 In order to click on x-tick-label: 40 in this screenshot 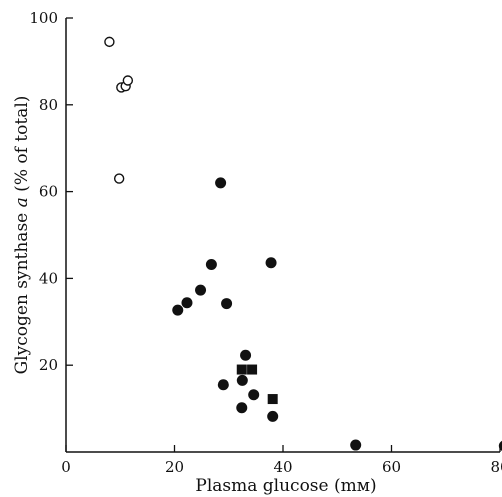, I will do `click(282, 467)`.